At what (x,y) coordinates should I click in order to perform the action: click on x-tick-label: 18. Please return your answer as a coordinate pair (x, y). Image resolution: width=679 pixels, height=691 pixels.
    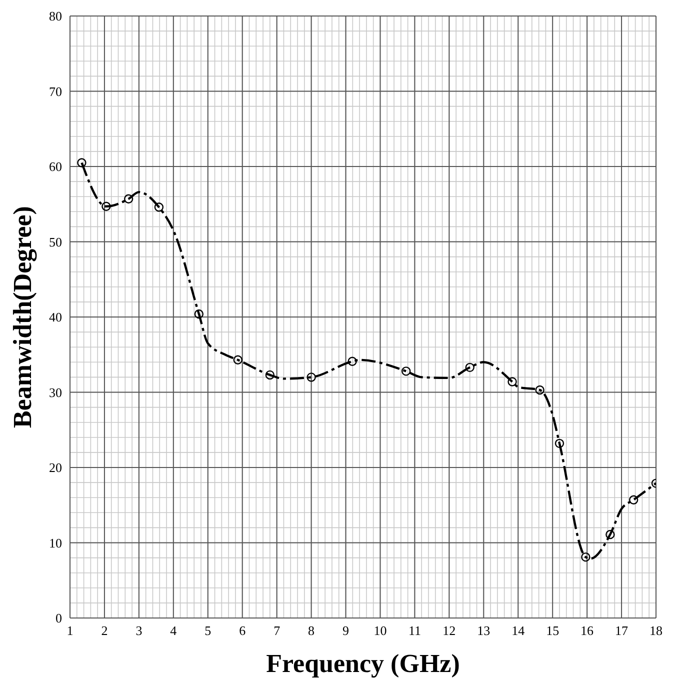
    Looking at the image, I should click on (656, 630).